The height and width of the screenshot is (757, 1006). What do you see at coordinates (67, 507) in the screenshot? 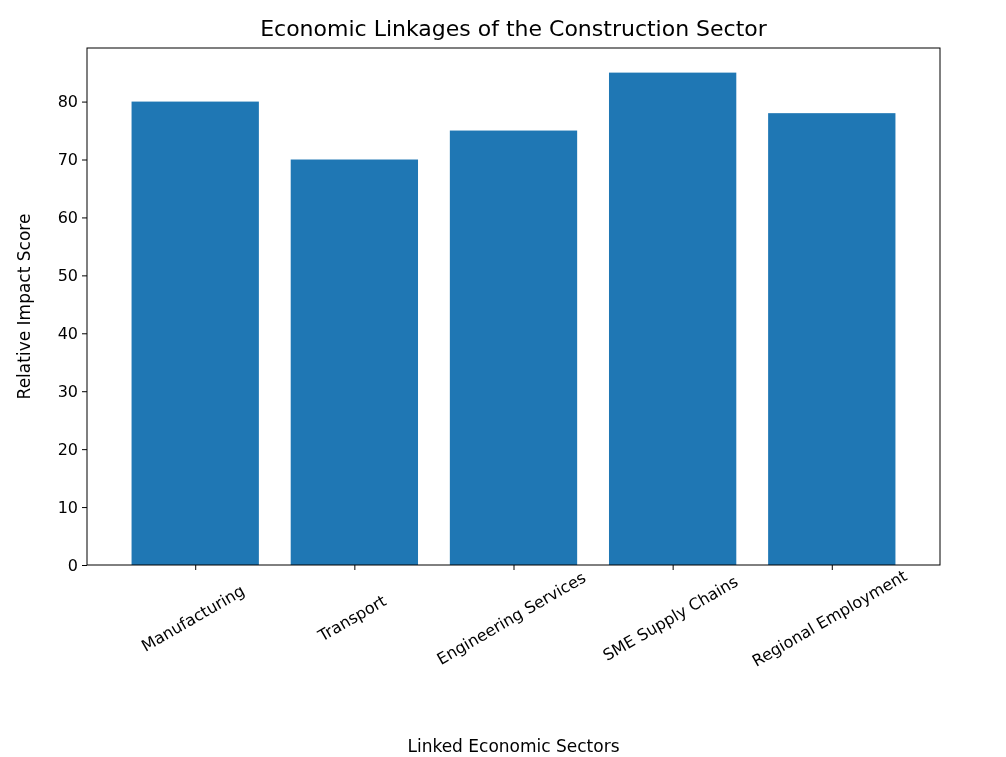
I see `y-tick-label: 10` at bounding box center [67, 507].